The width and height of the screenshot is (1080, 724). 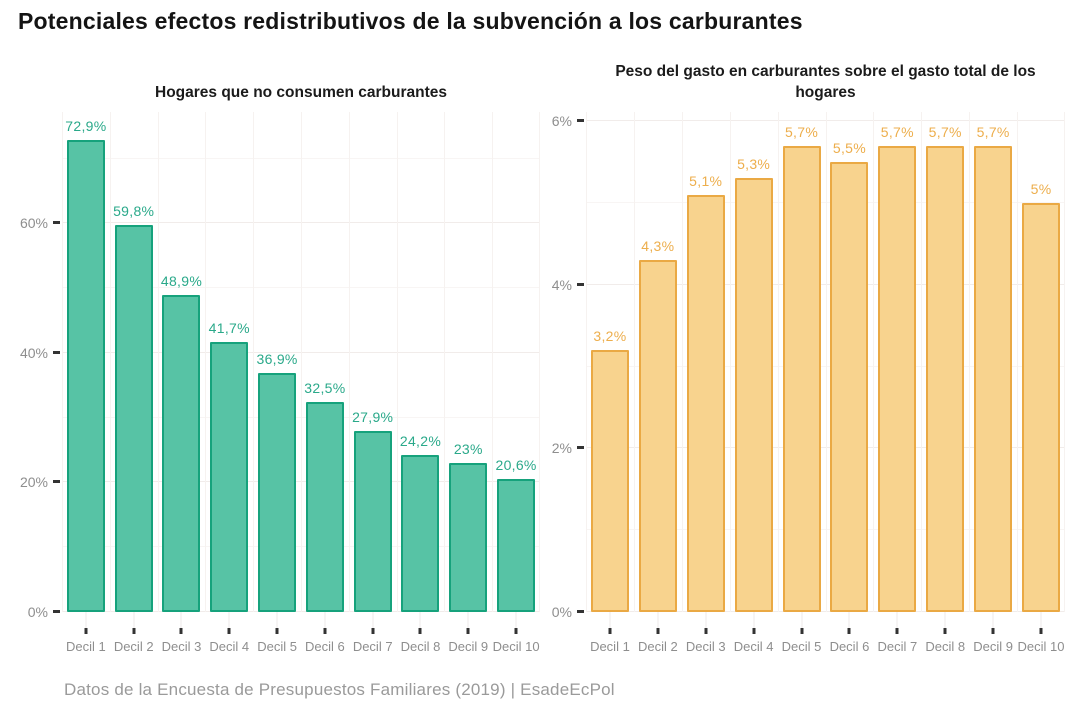 I want to click on bar-slot: 5%, so click(x=1041, y=362).